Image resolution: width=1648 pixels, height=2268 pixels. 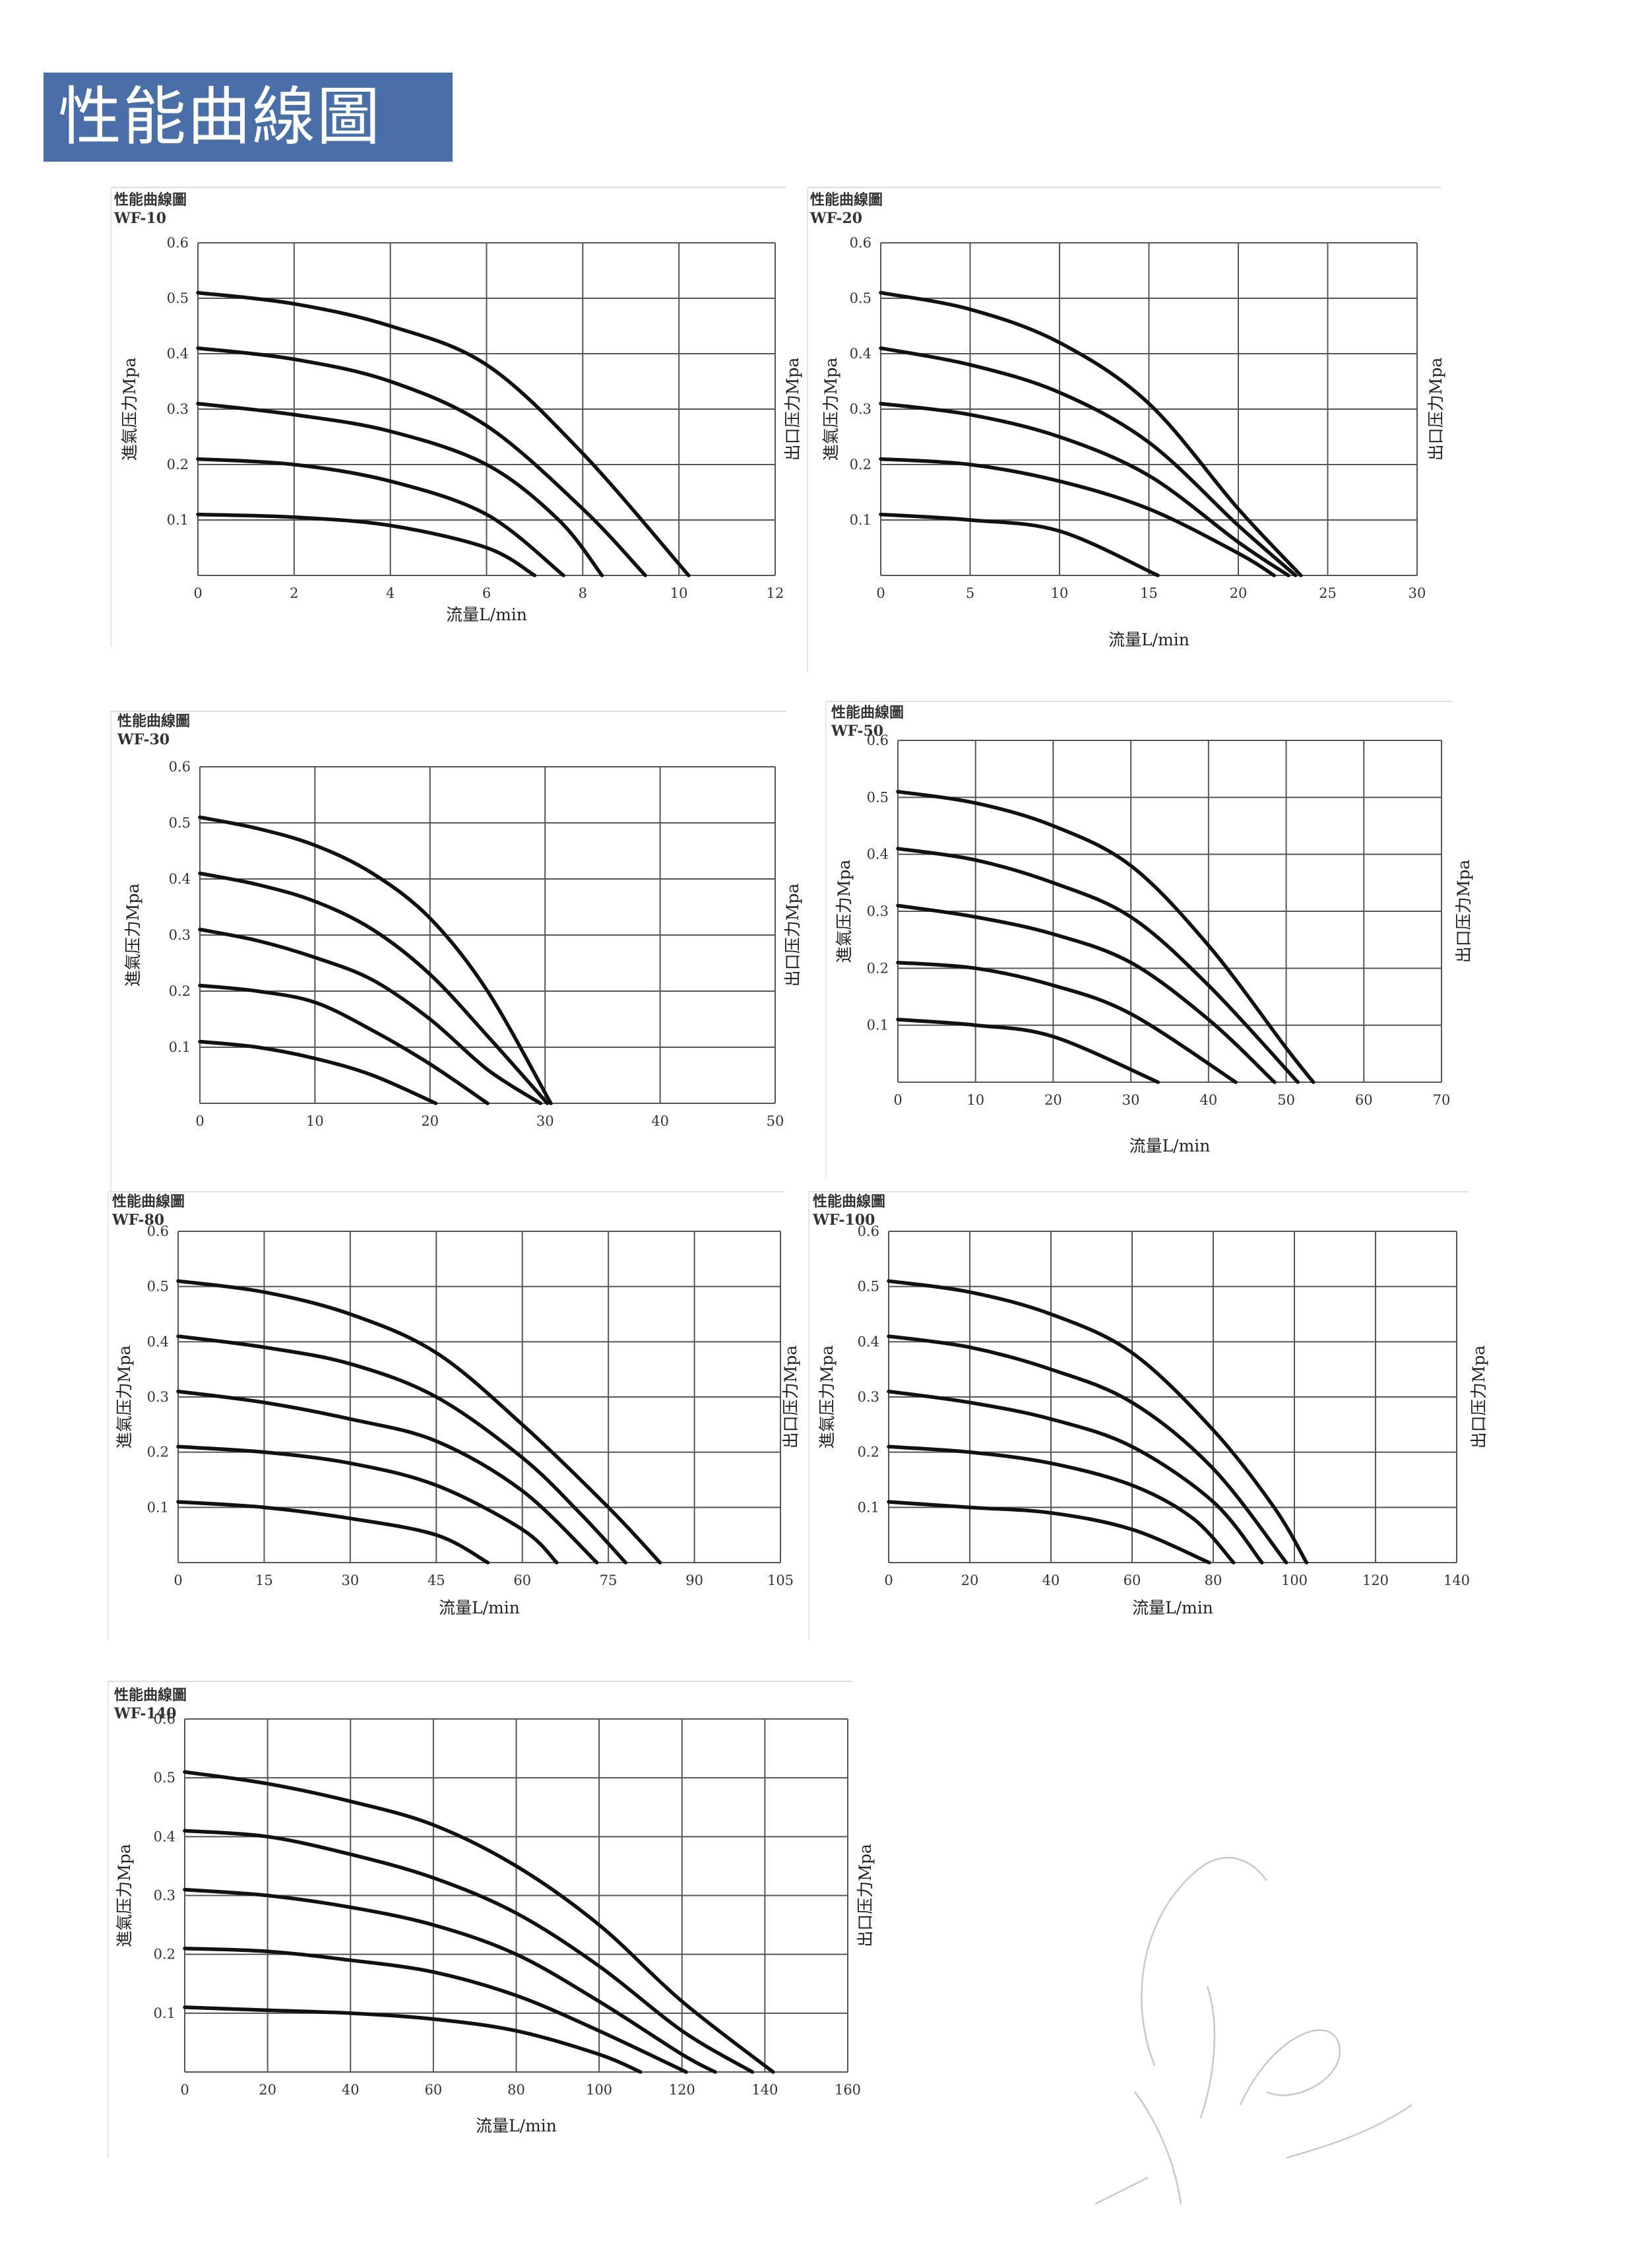 What do you see at coordinates (775, 1121) in the screenshot?
I see `x-tick-label: 50` at bounding box center [775, 1121].